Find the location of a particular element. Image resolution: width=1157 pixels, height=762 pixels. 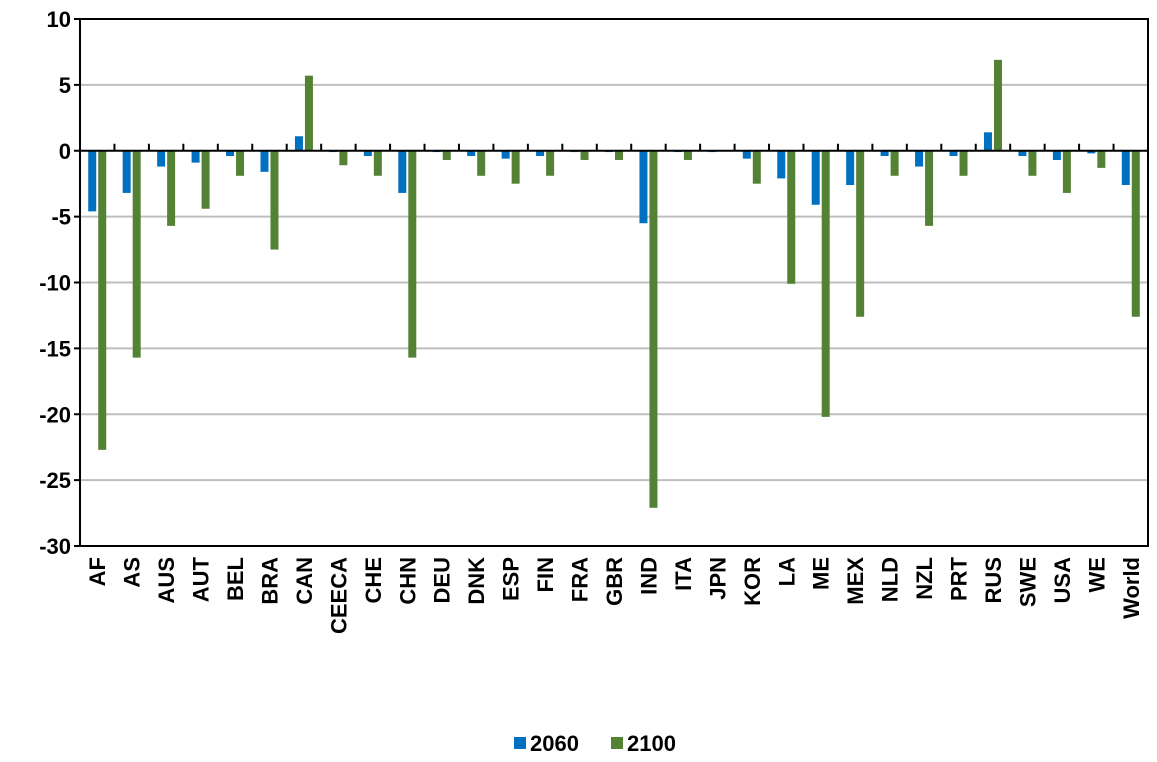

bar-2100-deu is located at coordinates (446, 155).